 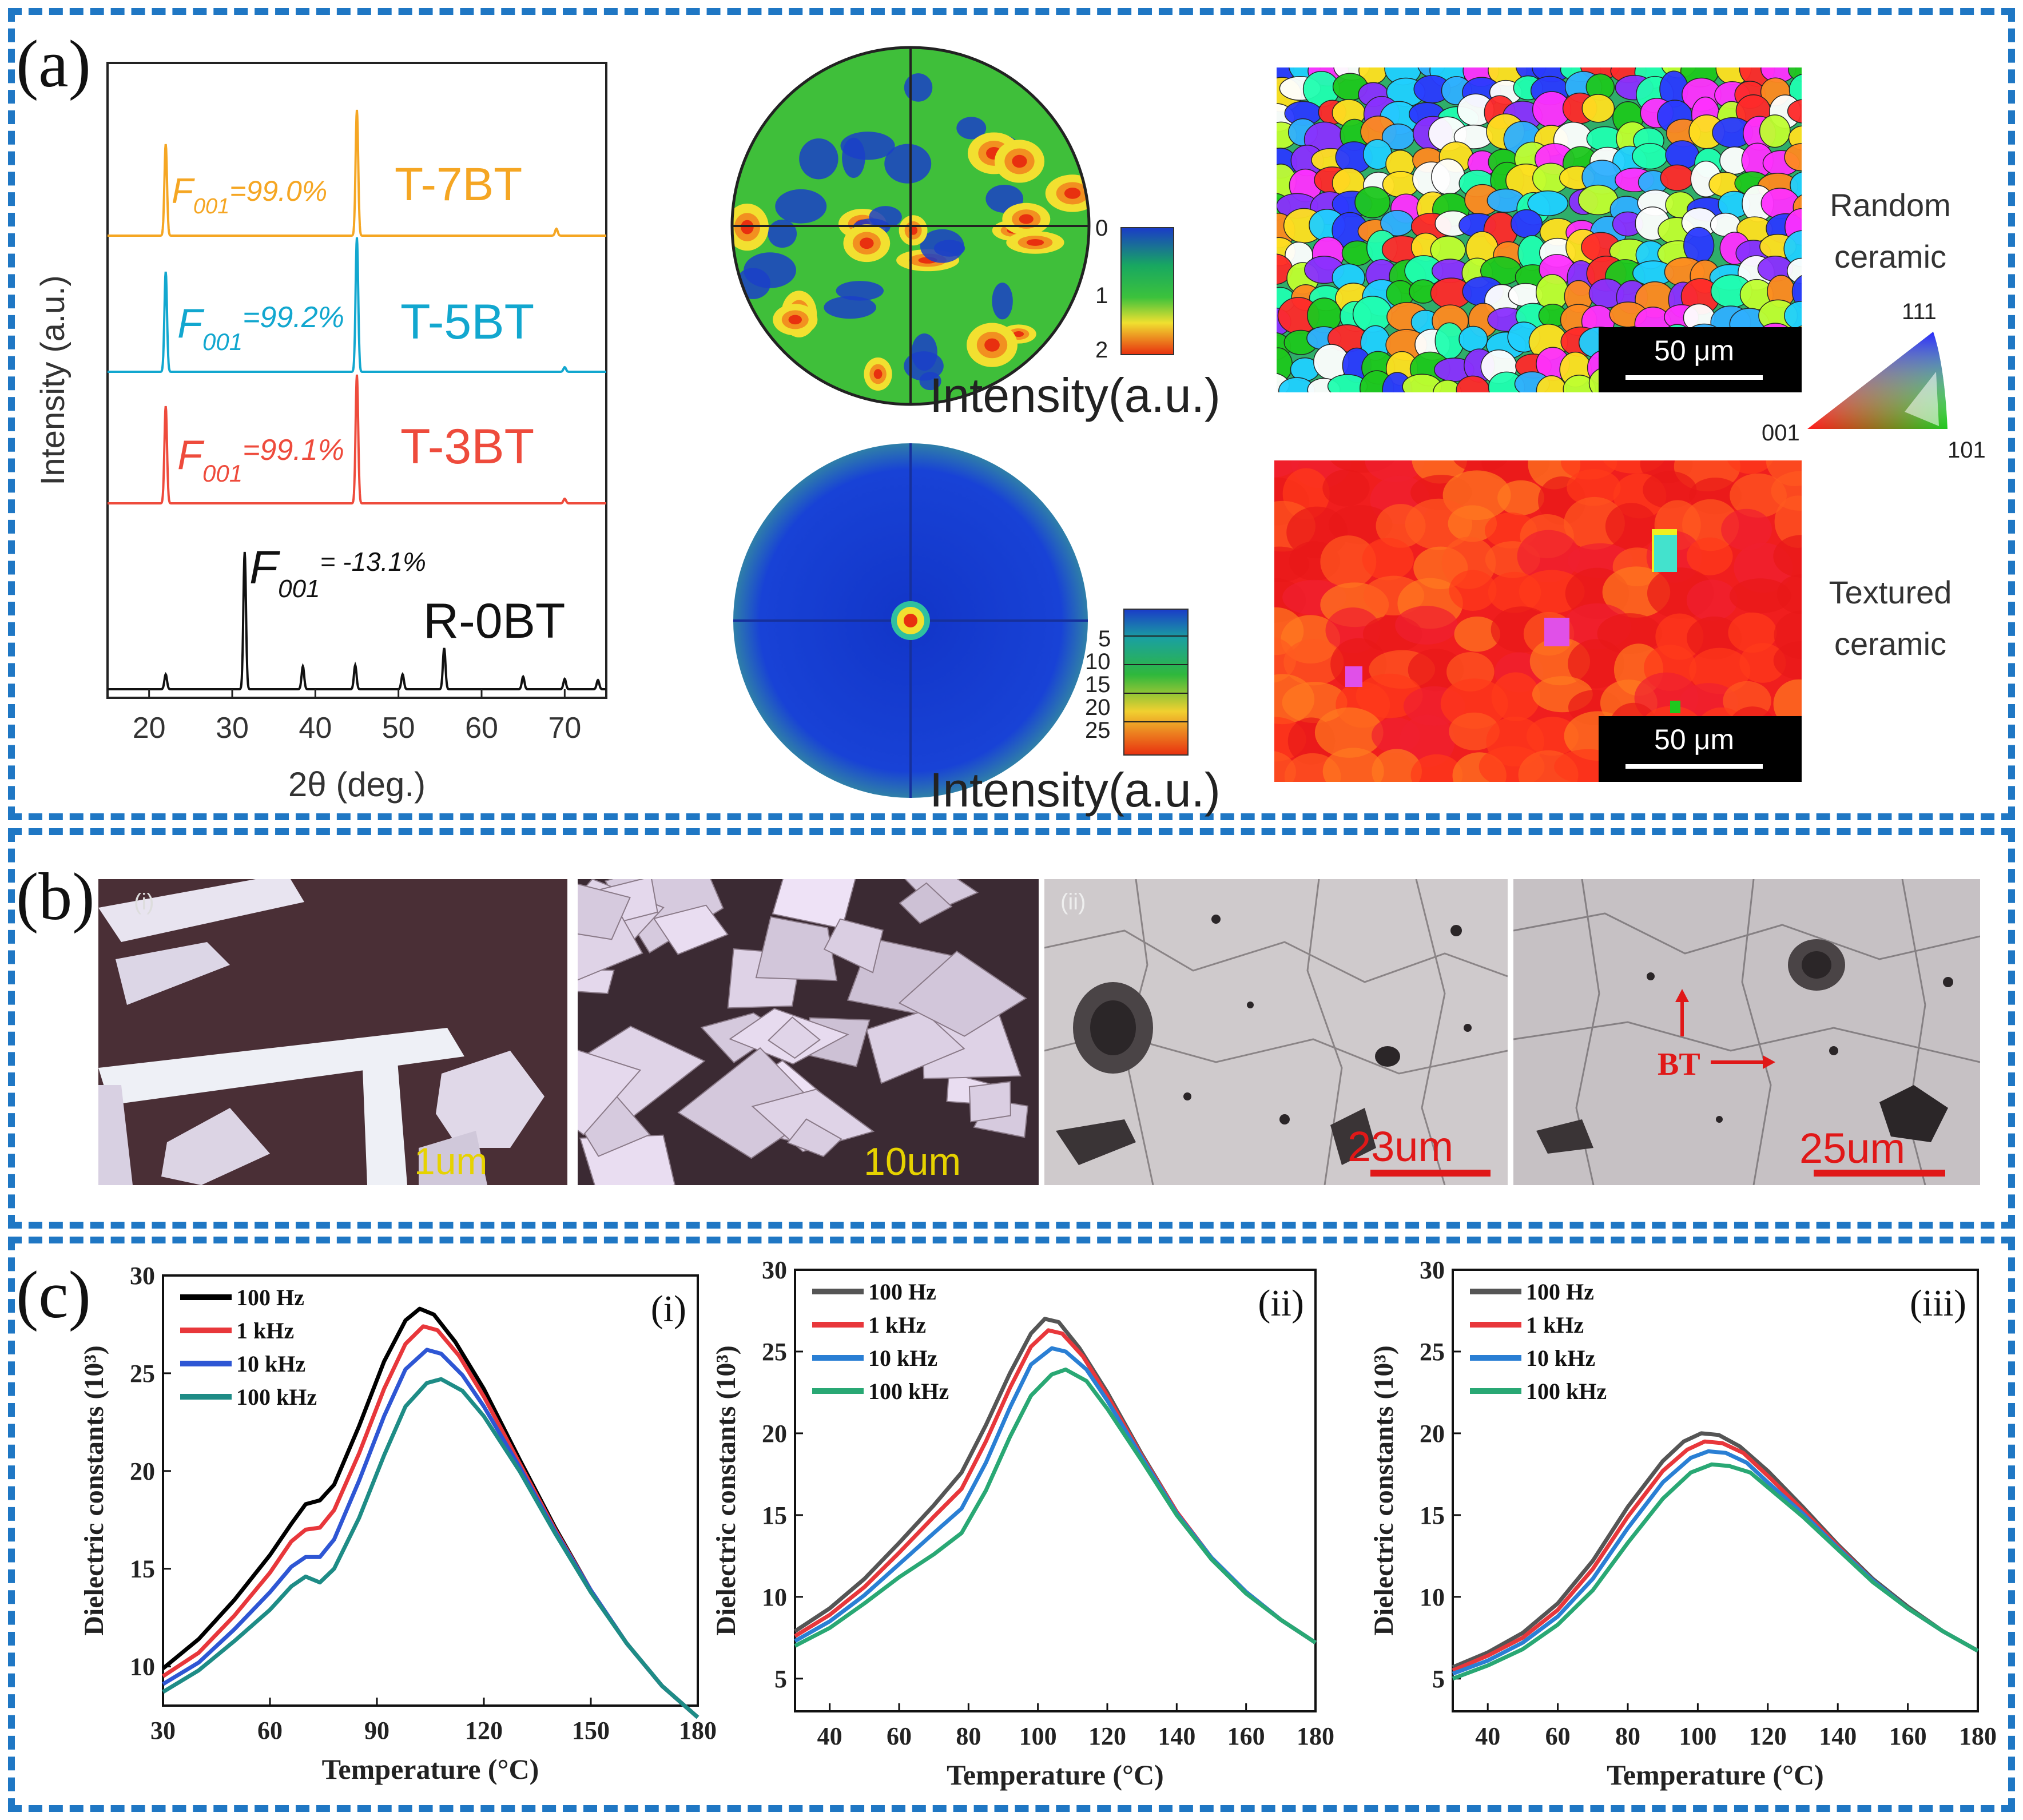 What do you see at coordinates (430, 1548) in the screenshot?
I see `series-line-100-khz` at bounding box center [430, 1548].